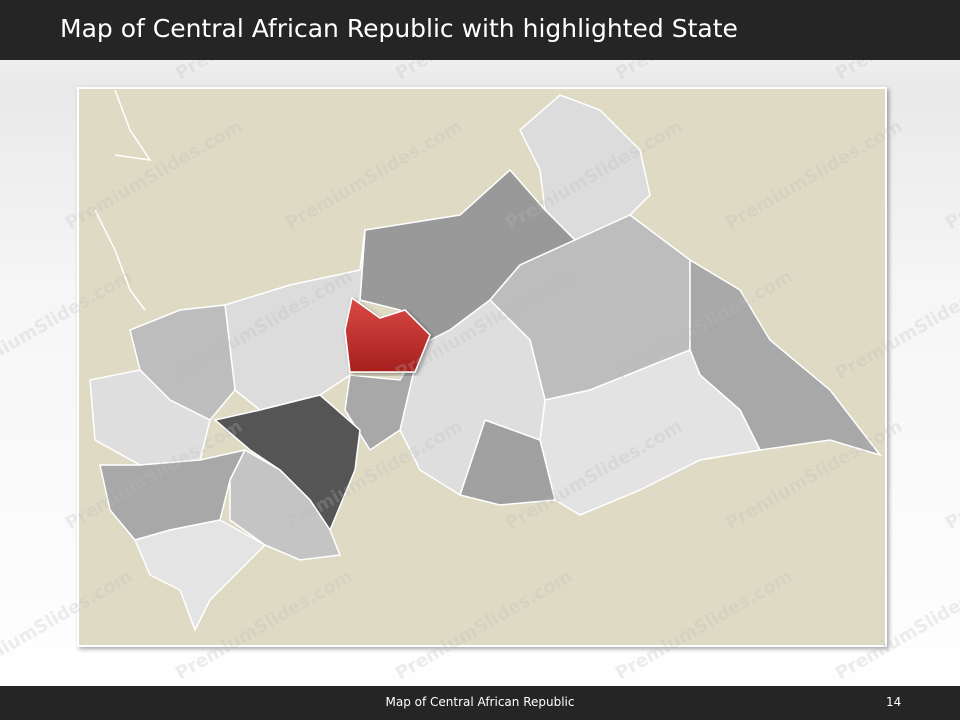 This screenshot has height=720, width=960. What do you see at coordinates (387, 334) in the screenshot?
I see `highlighted-region` at bounding box center [387, 334].